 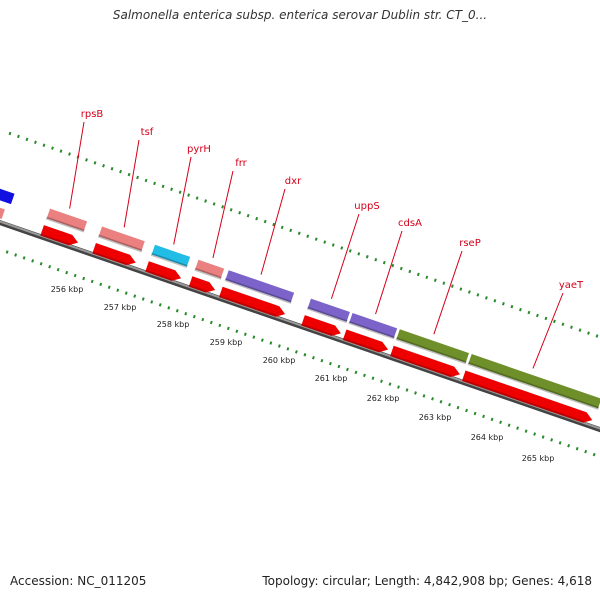 I want to click on cds-arrow-rpsB, so click(x=60, y=236).